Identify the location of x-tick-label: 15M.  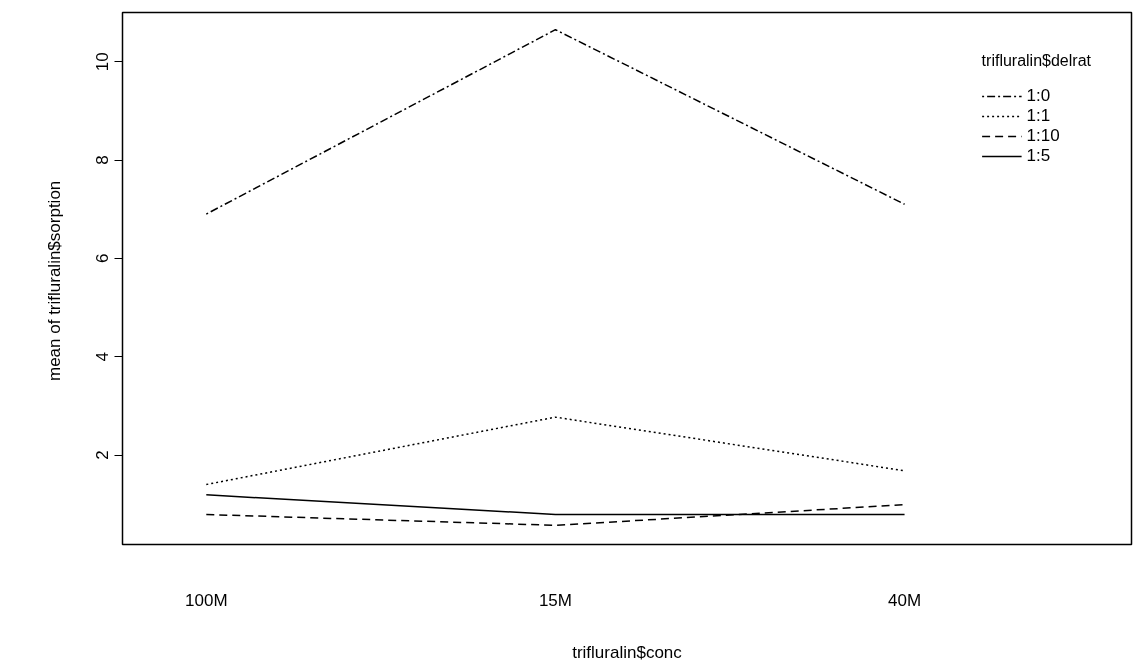
(555, 600).